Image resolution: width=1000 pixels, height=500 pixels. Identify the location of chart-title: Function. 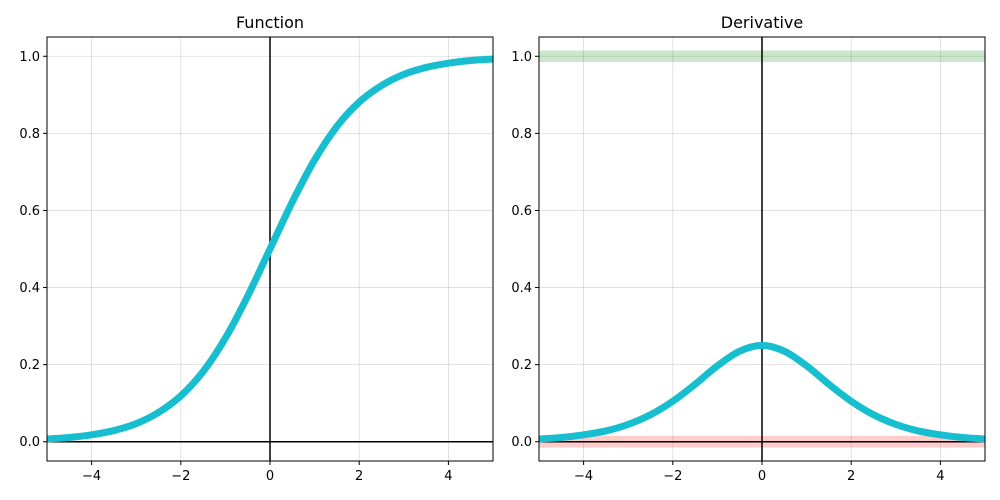
(270, 22).